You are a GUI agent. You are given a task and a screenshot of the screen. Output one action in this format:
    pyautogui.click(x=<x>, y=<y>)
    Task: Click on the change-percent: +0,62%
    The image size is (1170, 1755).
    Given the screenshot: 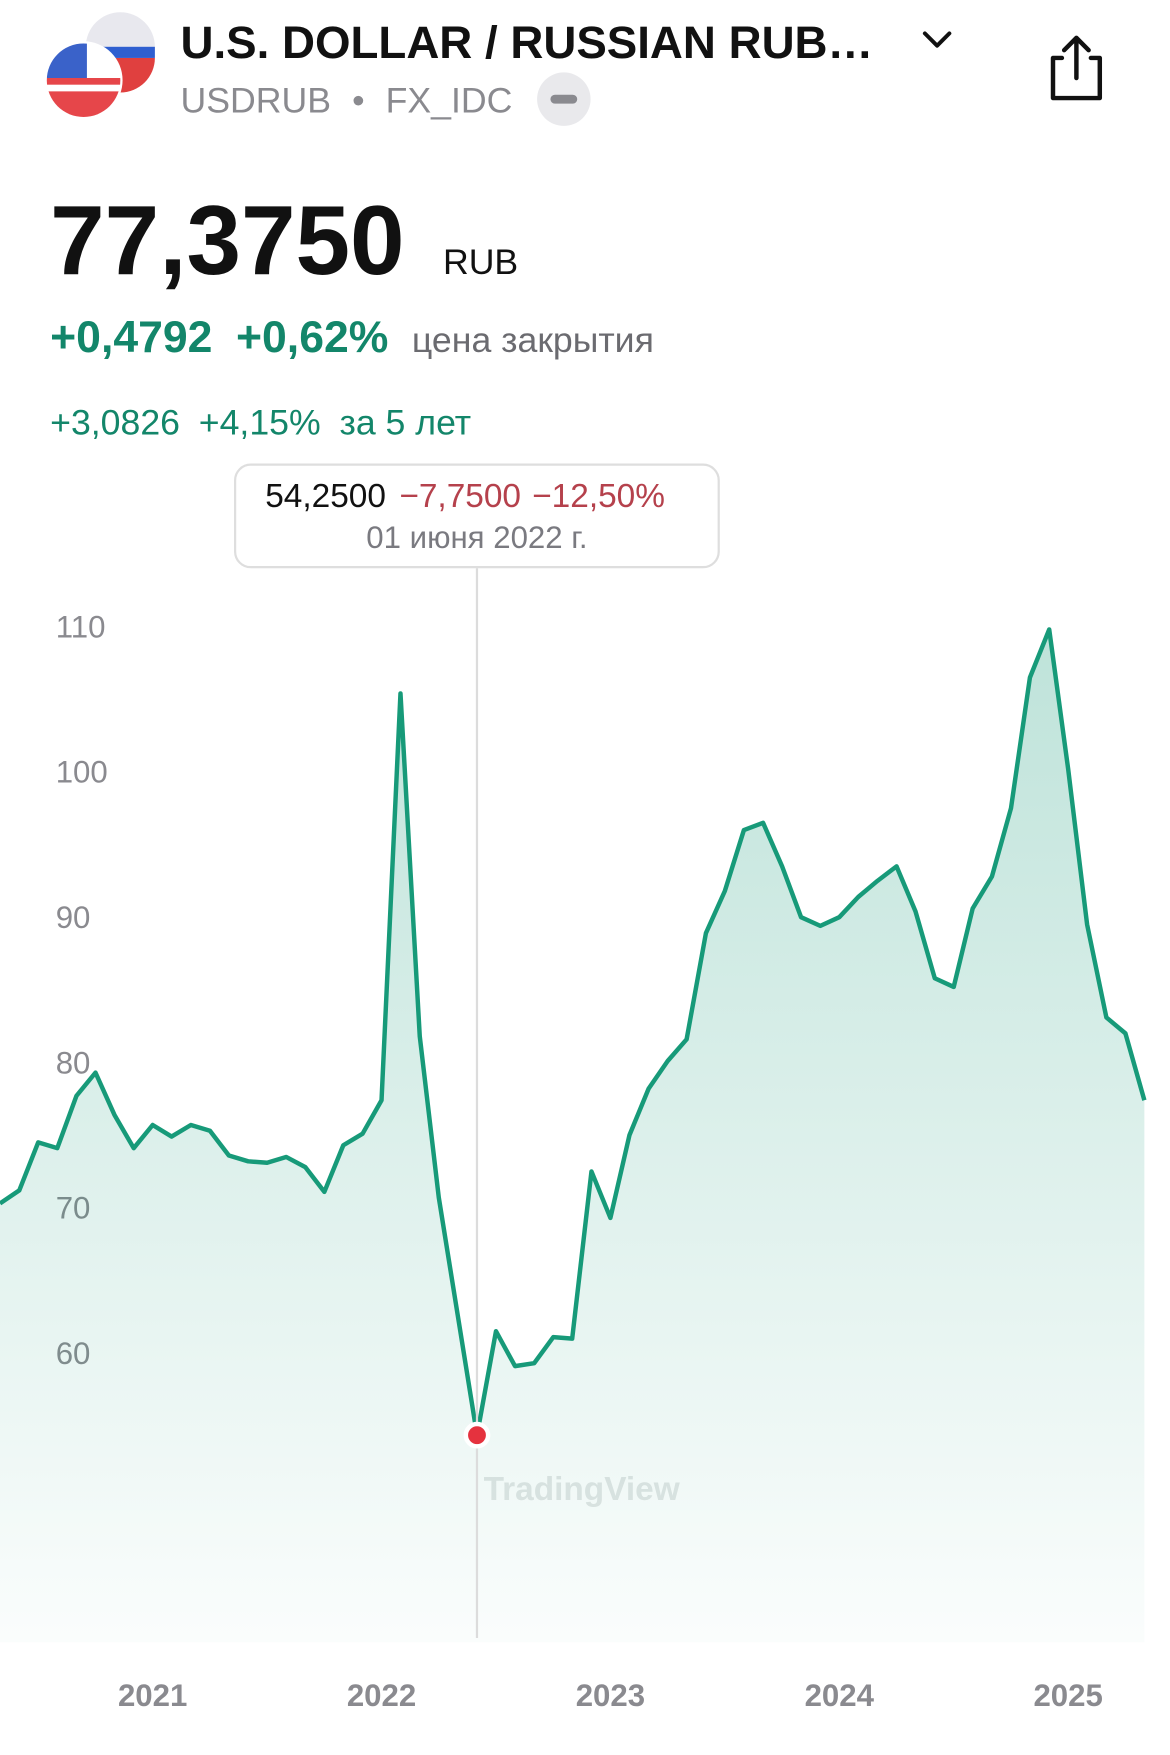 What is the action you would take?
    pyautogui.click(x=312, y=337)
    